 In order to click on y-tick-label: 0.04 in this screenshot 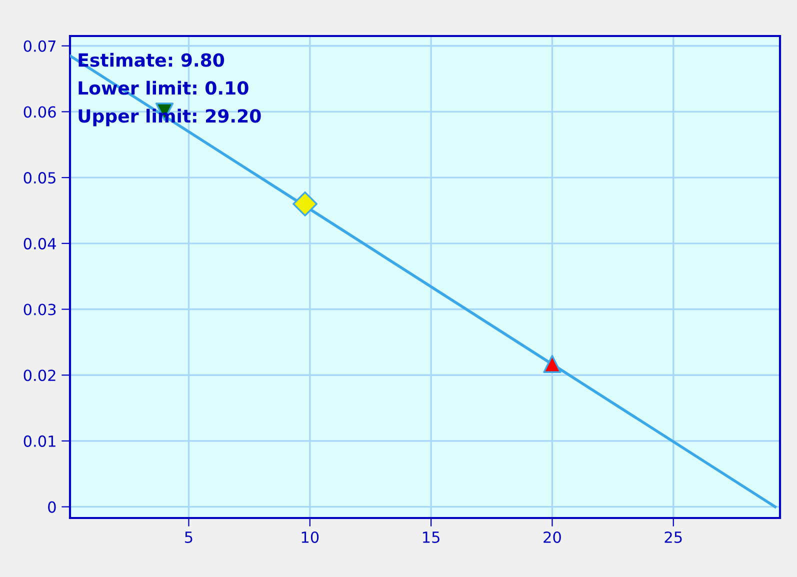, I will do `click(40, 244)`.